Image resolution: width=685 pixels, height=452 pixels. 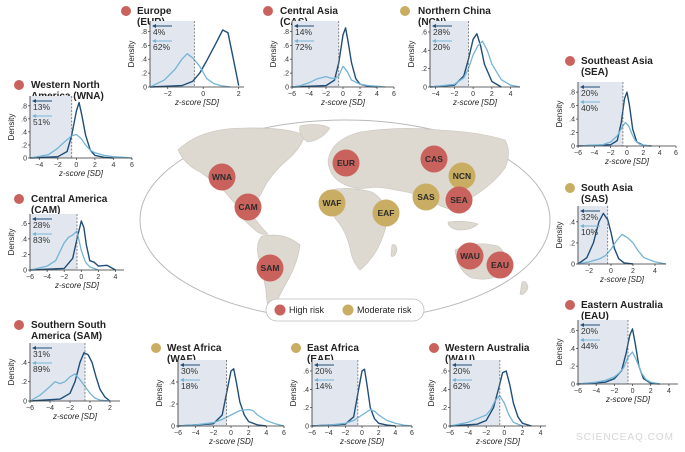 What do you see at coordinates (41, 107) in the screenshot?
I see `exceedance-pct-dark: 13%` at bounding box center [41, 107].